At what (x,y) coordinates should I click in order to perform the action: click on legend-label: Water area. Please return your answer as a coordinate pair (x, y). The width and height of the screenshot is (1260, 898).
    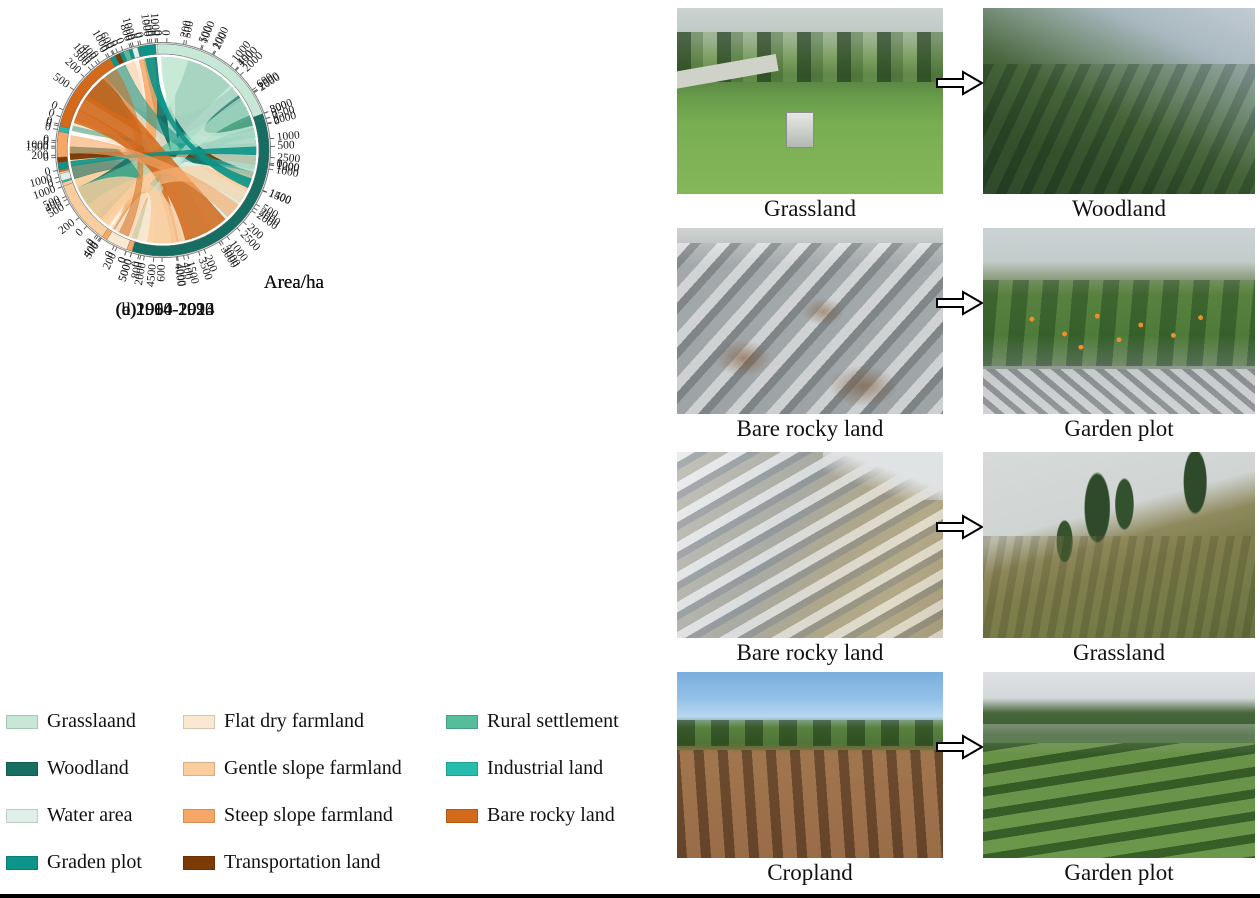
    Looking at the image, I should click on (90, 815).